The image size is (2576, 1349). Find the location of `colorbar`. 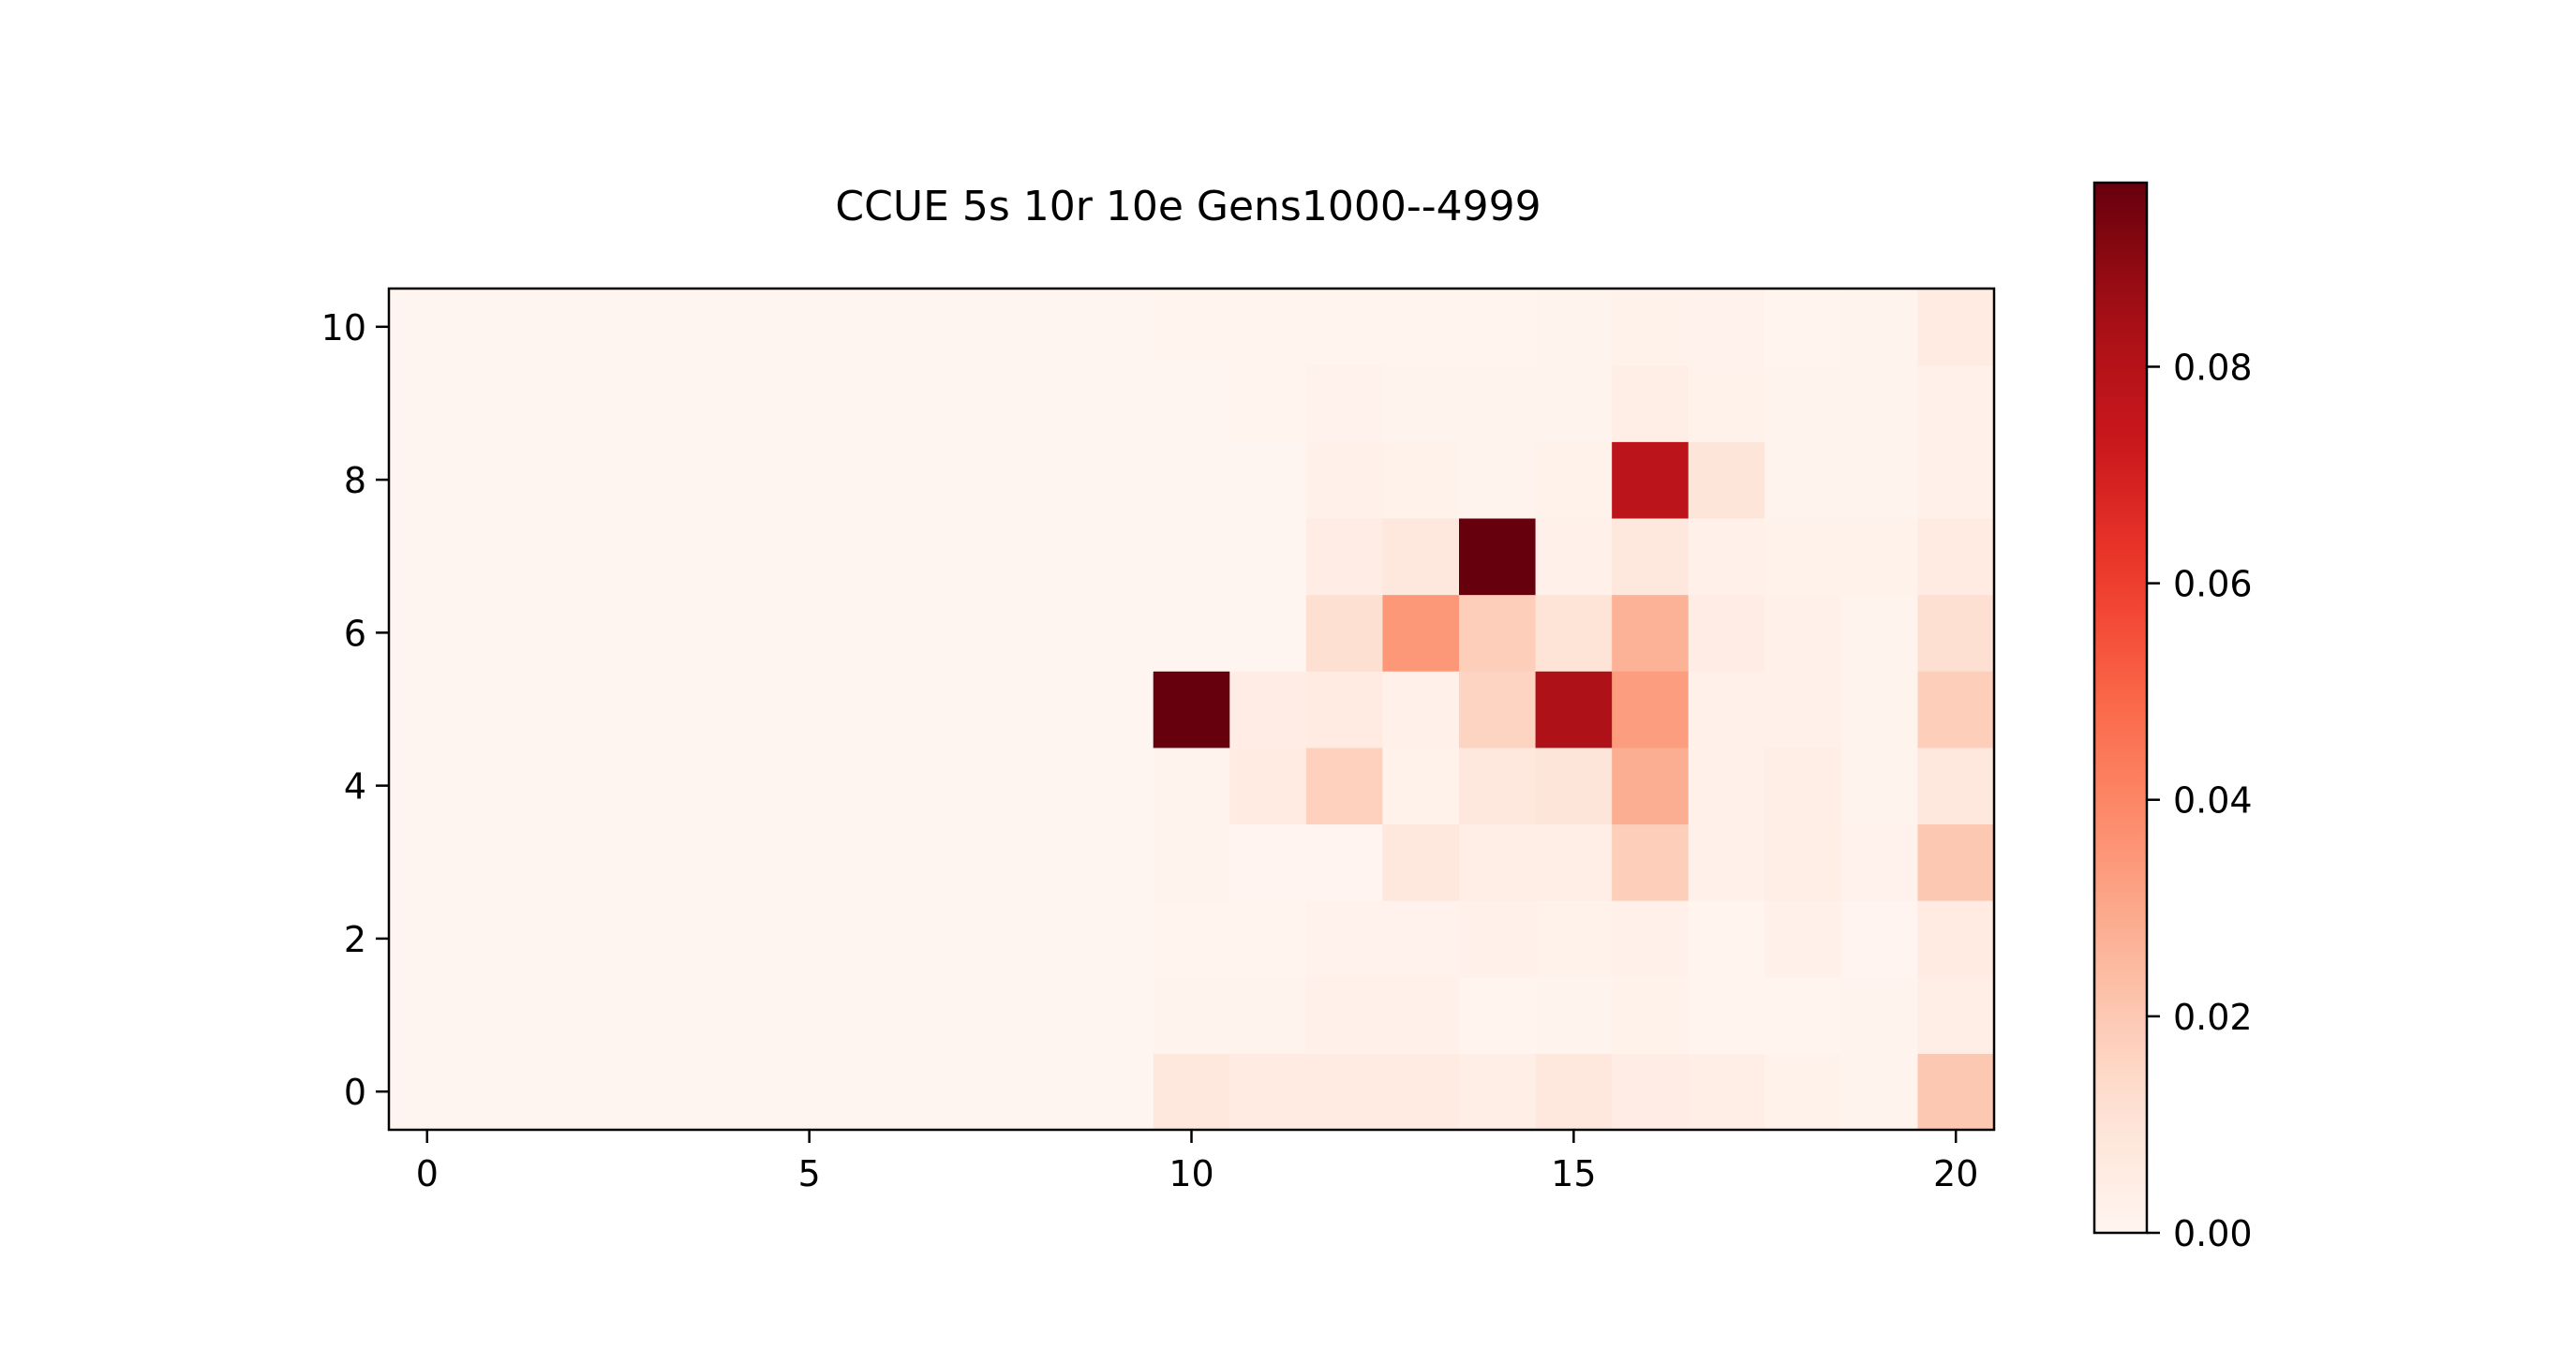

colorbar is located at coordinates (2120, 708).